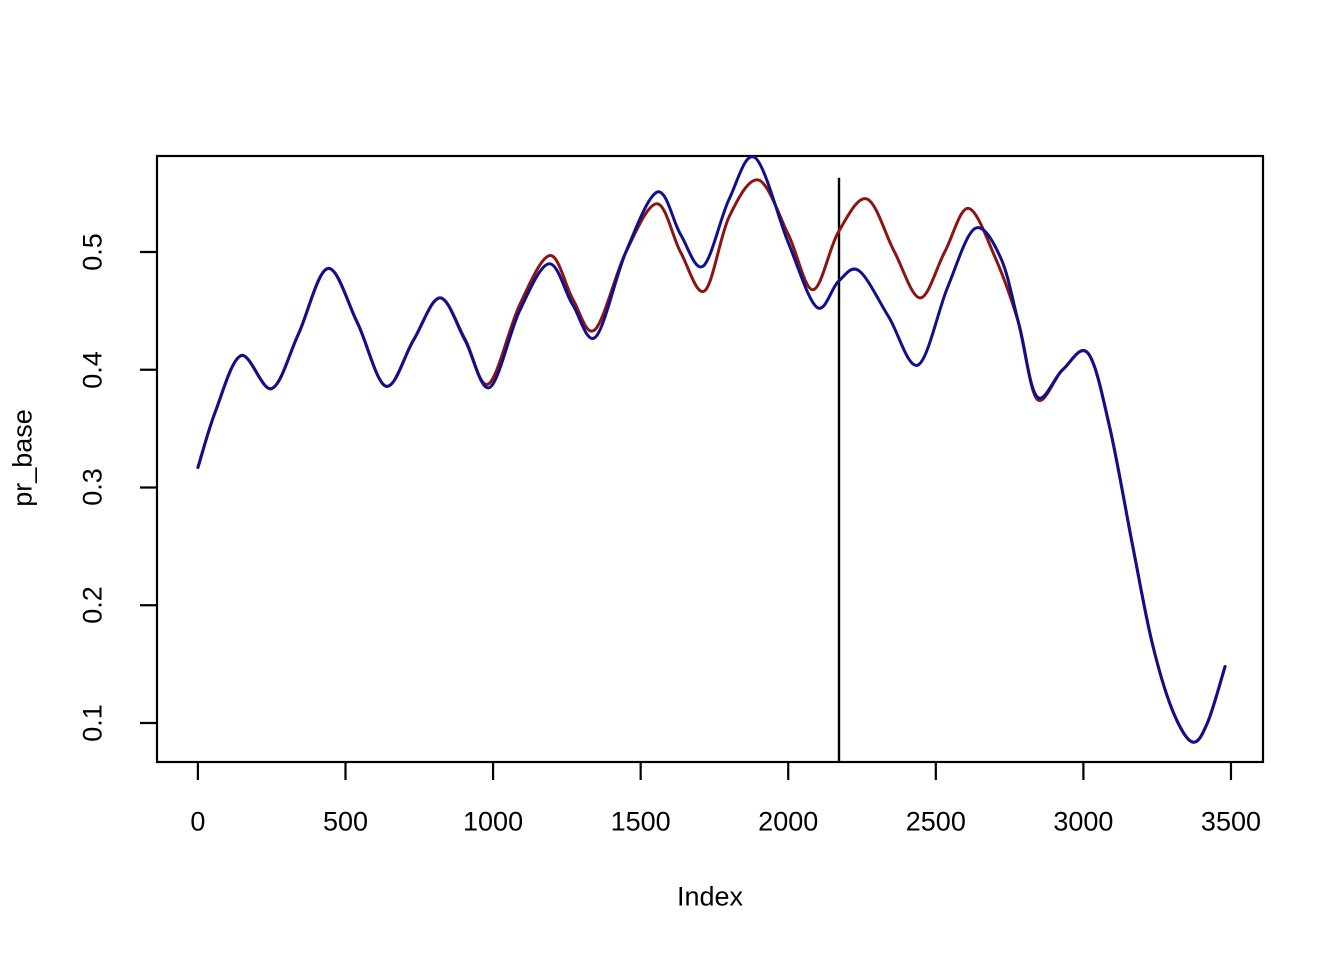  I want to click on y-axis-title: pr_base, so click(22, 458).